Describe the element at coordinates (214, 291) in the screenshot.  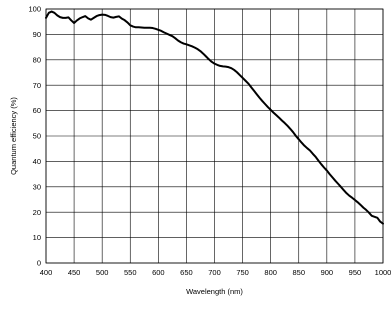
I see `x-axis-title: Wavelength (nm)` at that location.